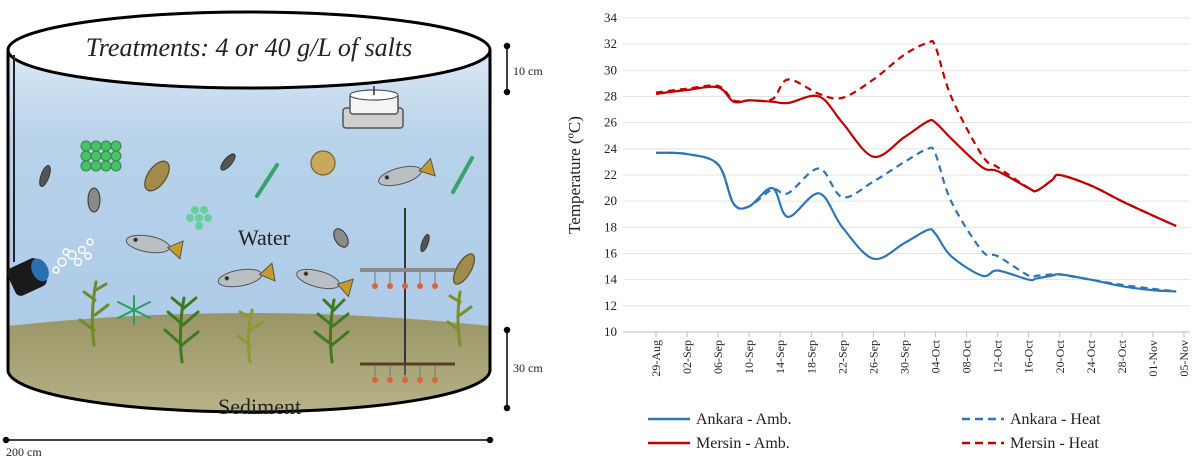 This screenshot has width=1200, height=460. What do you see at coordinates (842, 357) in the screenshot?
I see `x-tick-label: 22-Sep` at bounding box center [842, 357].